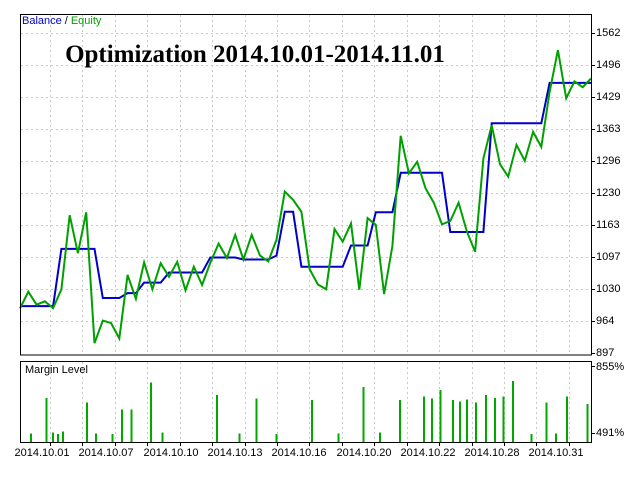 This screenshot has height=480, width=640. Describe the element at coordinates (42, 453) in the screenshot. I see `x-axis-date-label: 2014.10.01` at that location.